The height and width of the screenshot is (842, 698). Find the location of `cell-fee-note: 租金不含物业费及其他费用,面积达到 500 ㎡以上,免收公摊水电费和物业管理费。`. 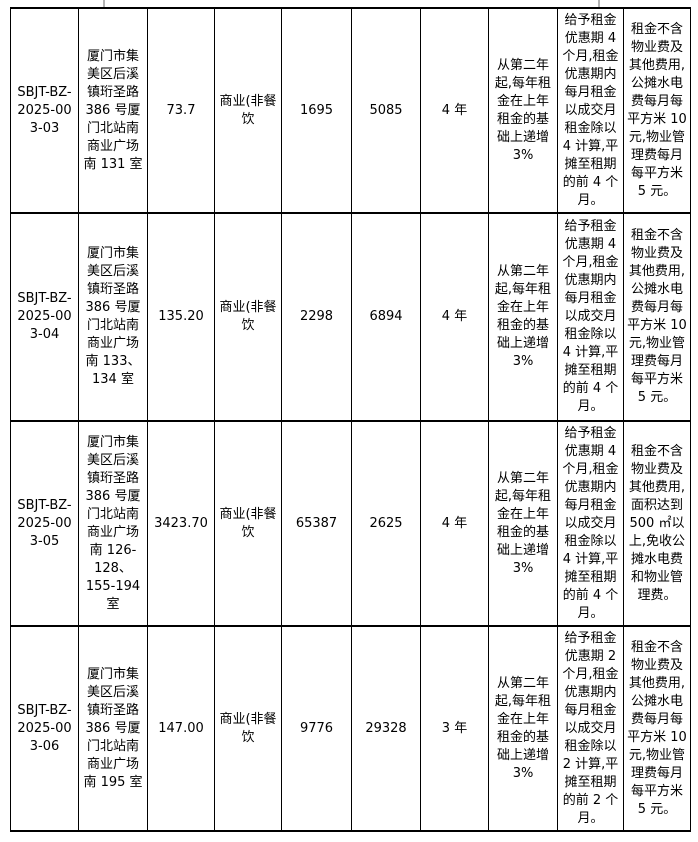

cell-fee-note: 租金不含物业费及其他费用,面积达到 500 ㎡以上,免收公摊水电费和物业管理费。 is located at coordinates (657, 524).